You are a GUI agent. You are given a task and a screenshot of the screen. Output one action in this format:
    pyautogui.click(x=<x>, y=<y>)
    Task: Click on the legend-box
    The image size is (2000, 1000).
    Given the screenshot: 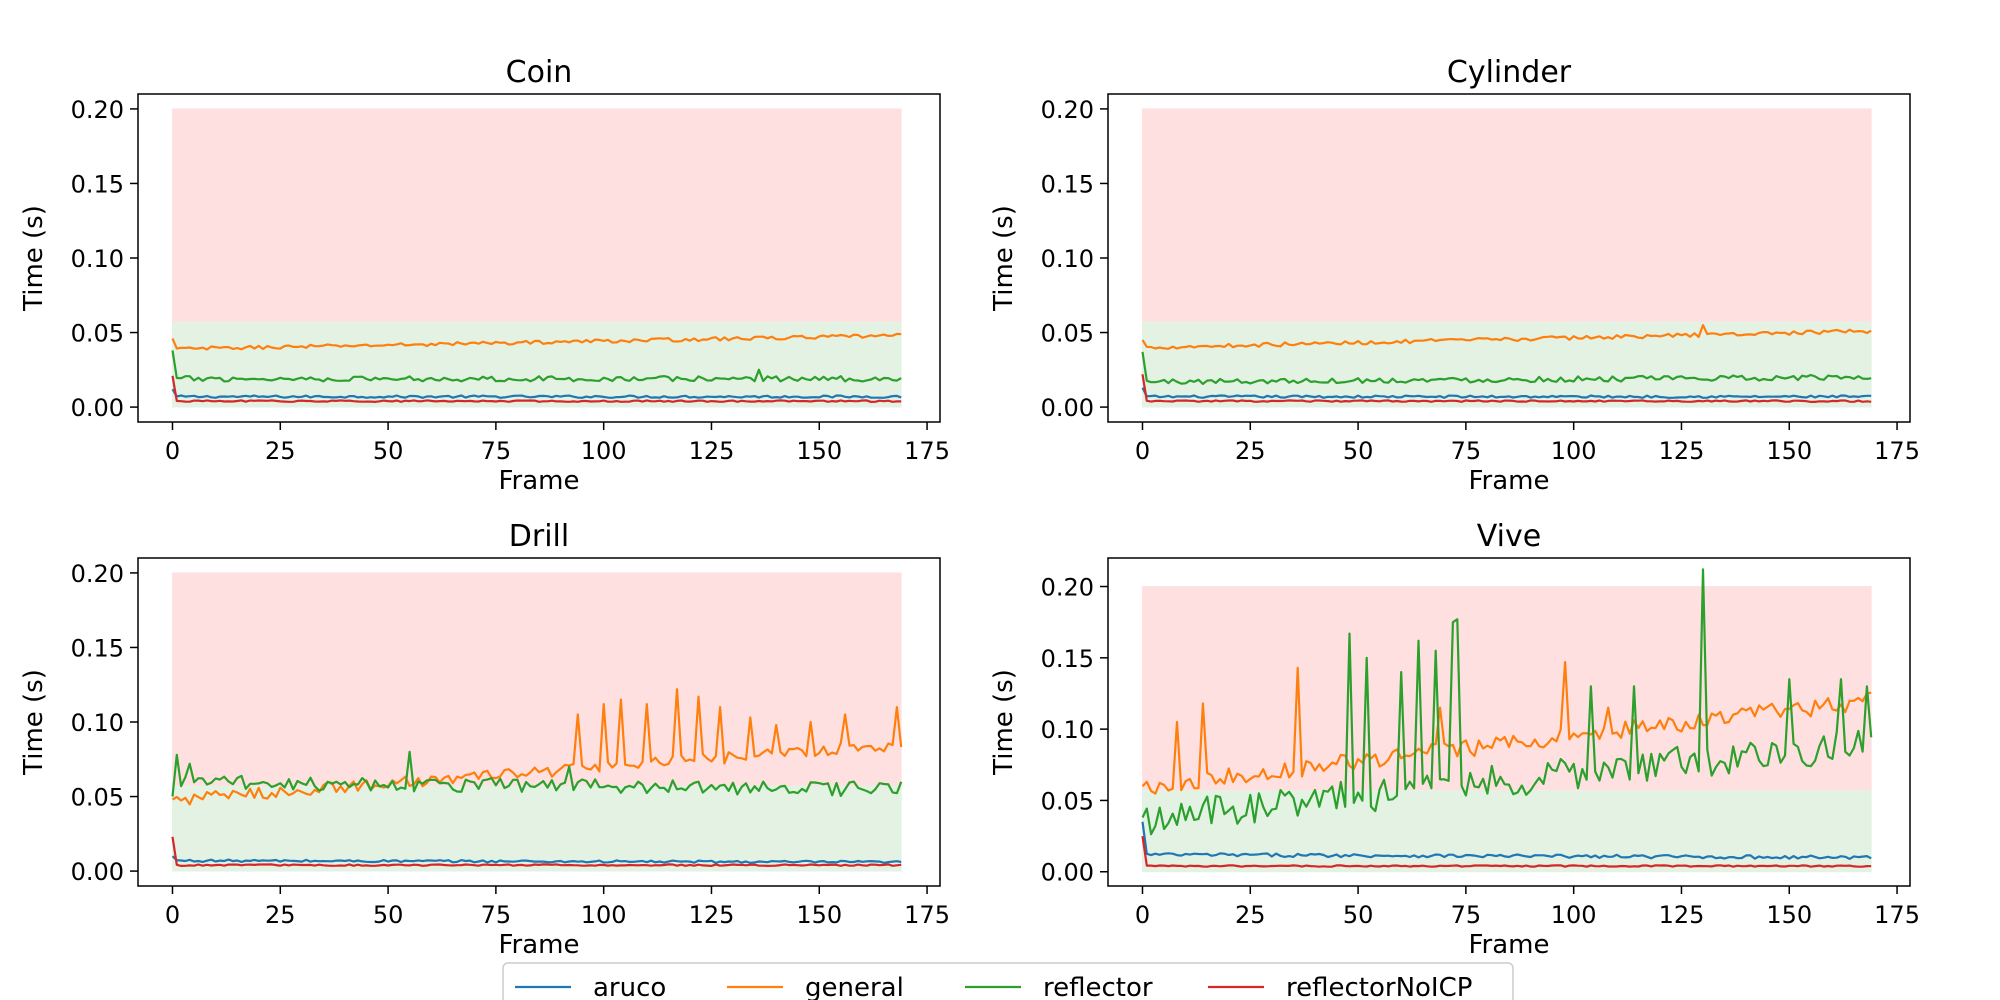 What is the action you would take?
    pyautogui.click(x=1008, y=981)
    